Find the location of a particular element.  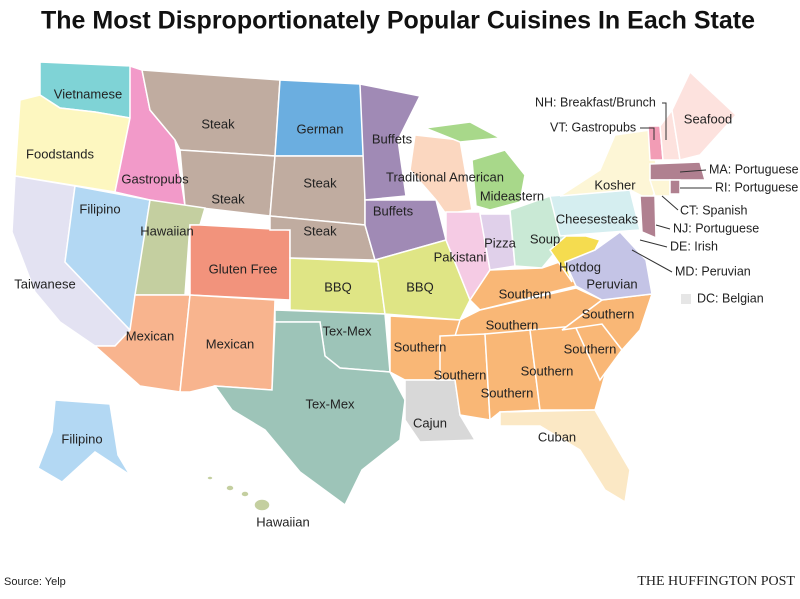

me is located at coordinates (704, 115).